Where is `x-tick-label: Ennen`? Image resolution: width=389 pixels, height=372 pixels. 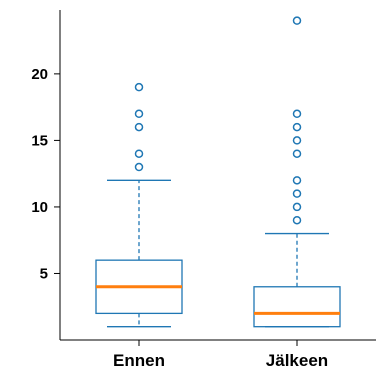
x-tick-label: Ennen is located at coordinates (139, 360).